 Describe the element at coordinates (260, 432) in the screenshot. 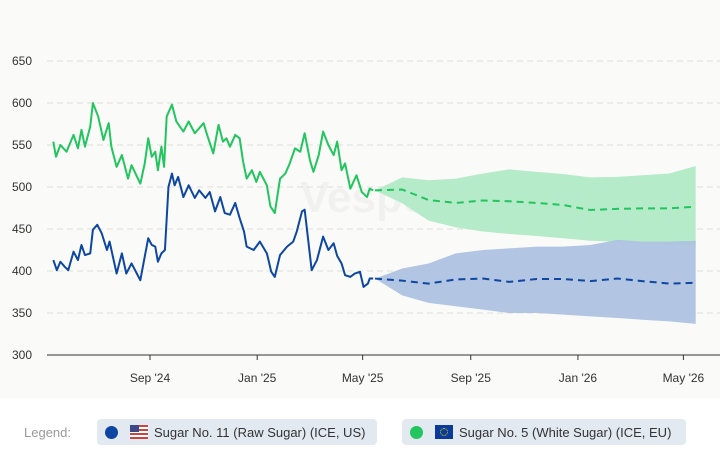

I see `legend-item-label: Sugar No. 11 (Raw Sugar) (ICE, US)` at that location.